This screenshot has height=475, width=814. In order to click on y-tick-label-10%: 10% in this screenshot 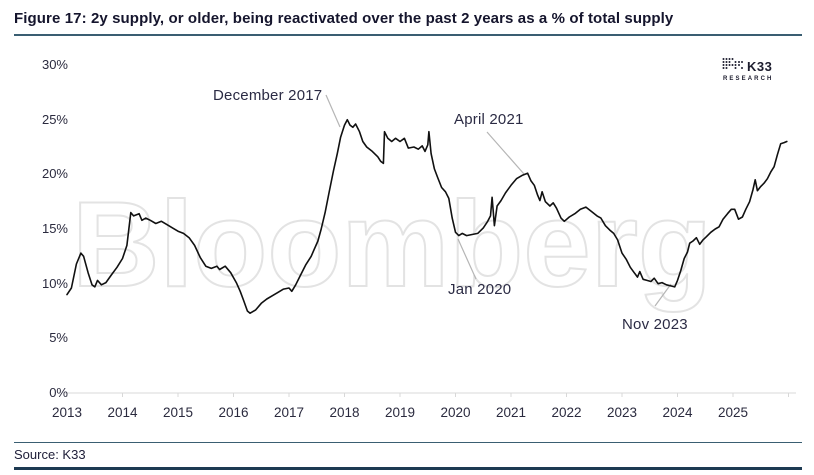, I will do `click(54, 283)`.